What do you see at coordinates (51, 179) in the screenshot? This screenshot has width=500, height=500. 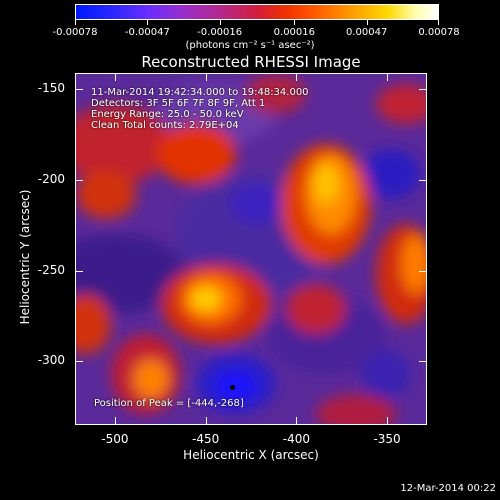 I see `y-tick-label: -200` at bounding box center [51, 179].